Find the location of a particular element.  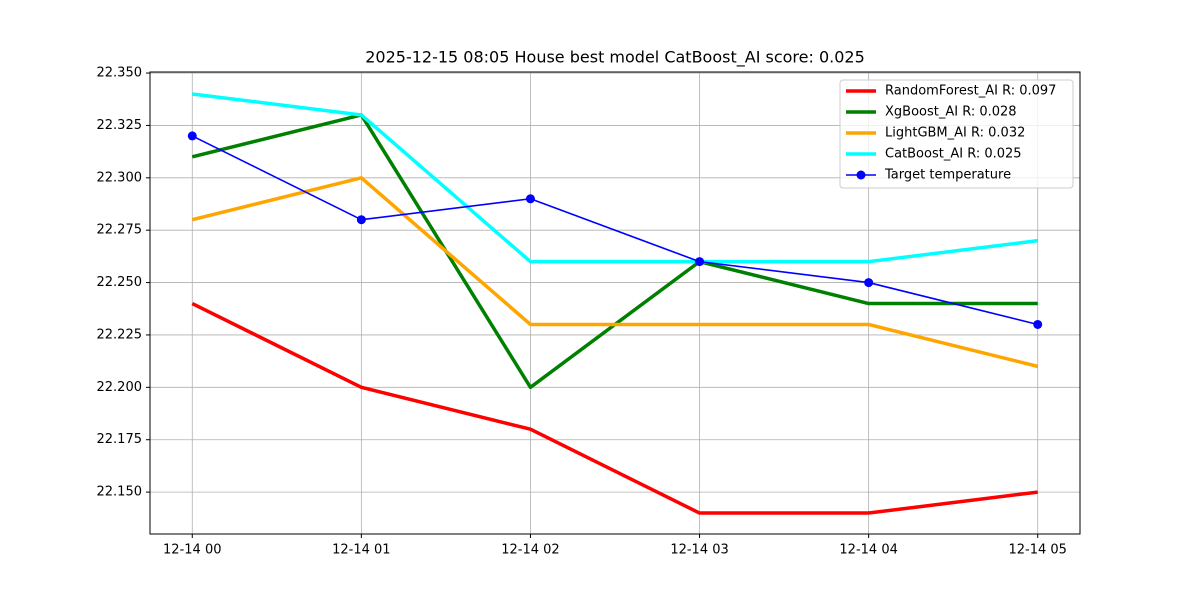

legend-label: Target temperature is located at coordinates (947, 175).